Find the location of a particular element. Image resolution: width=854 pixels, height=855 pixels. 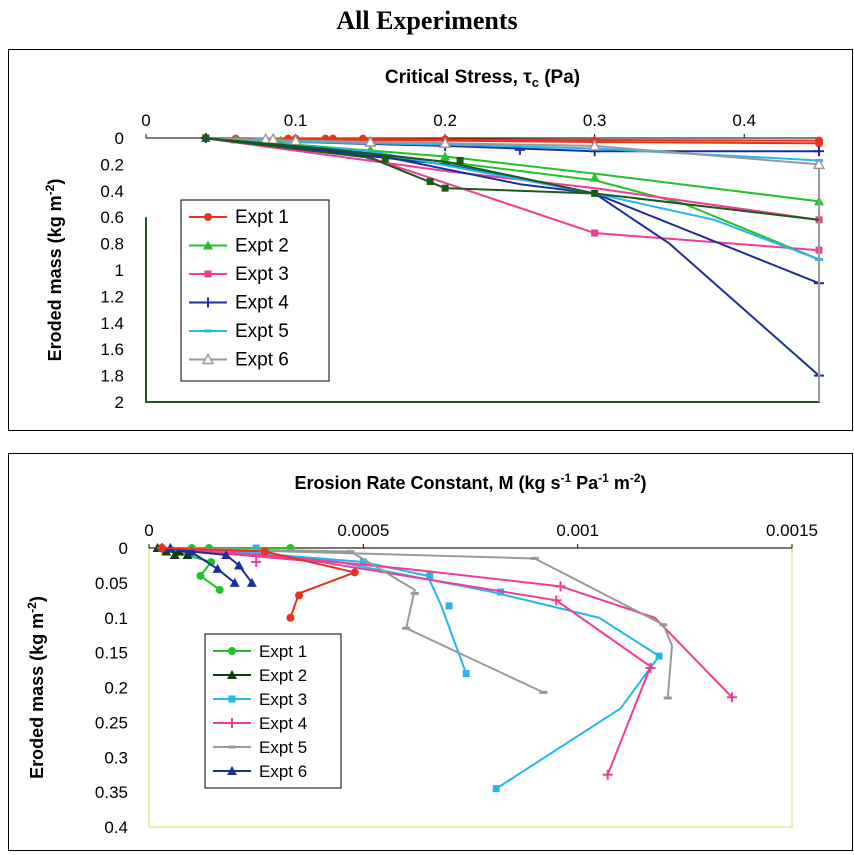

y-tick-label: 1.8 is located at coordinates (112, 376).